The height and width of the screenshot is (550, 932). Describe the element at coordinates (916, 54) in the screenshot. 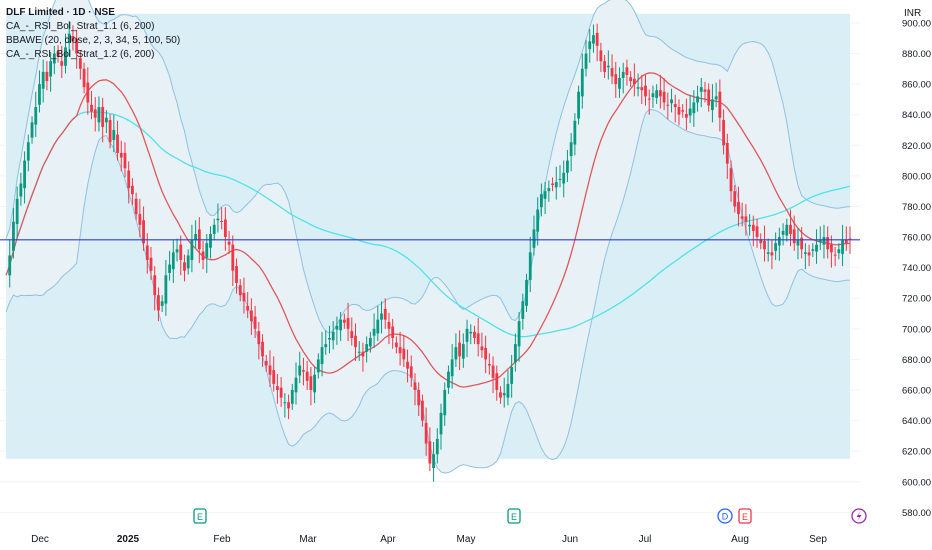

I see `price-tick-label: 880.00` at that location.